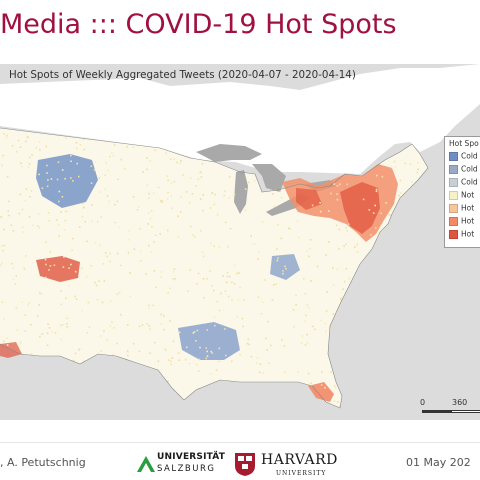 The image size is (480, 480). What do you see at coordinates (453, 156) in the screenshot?
I see `legend-swatch` at bounding box center [453, 156].